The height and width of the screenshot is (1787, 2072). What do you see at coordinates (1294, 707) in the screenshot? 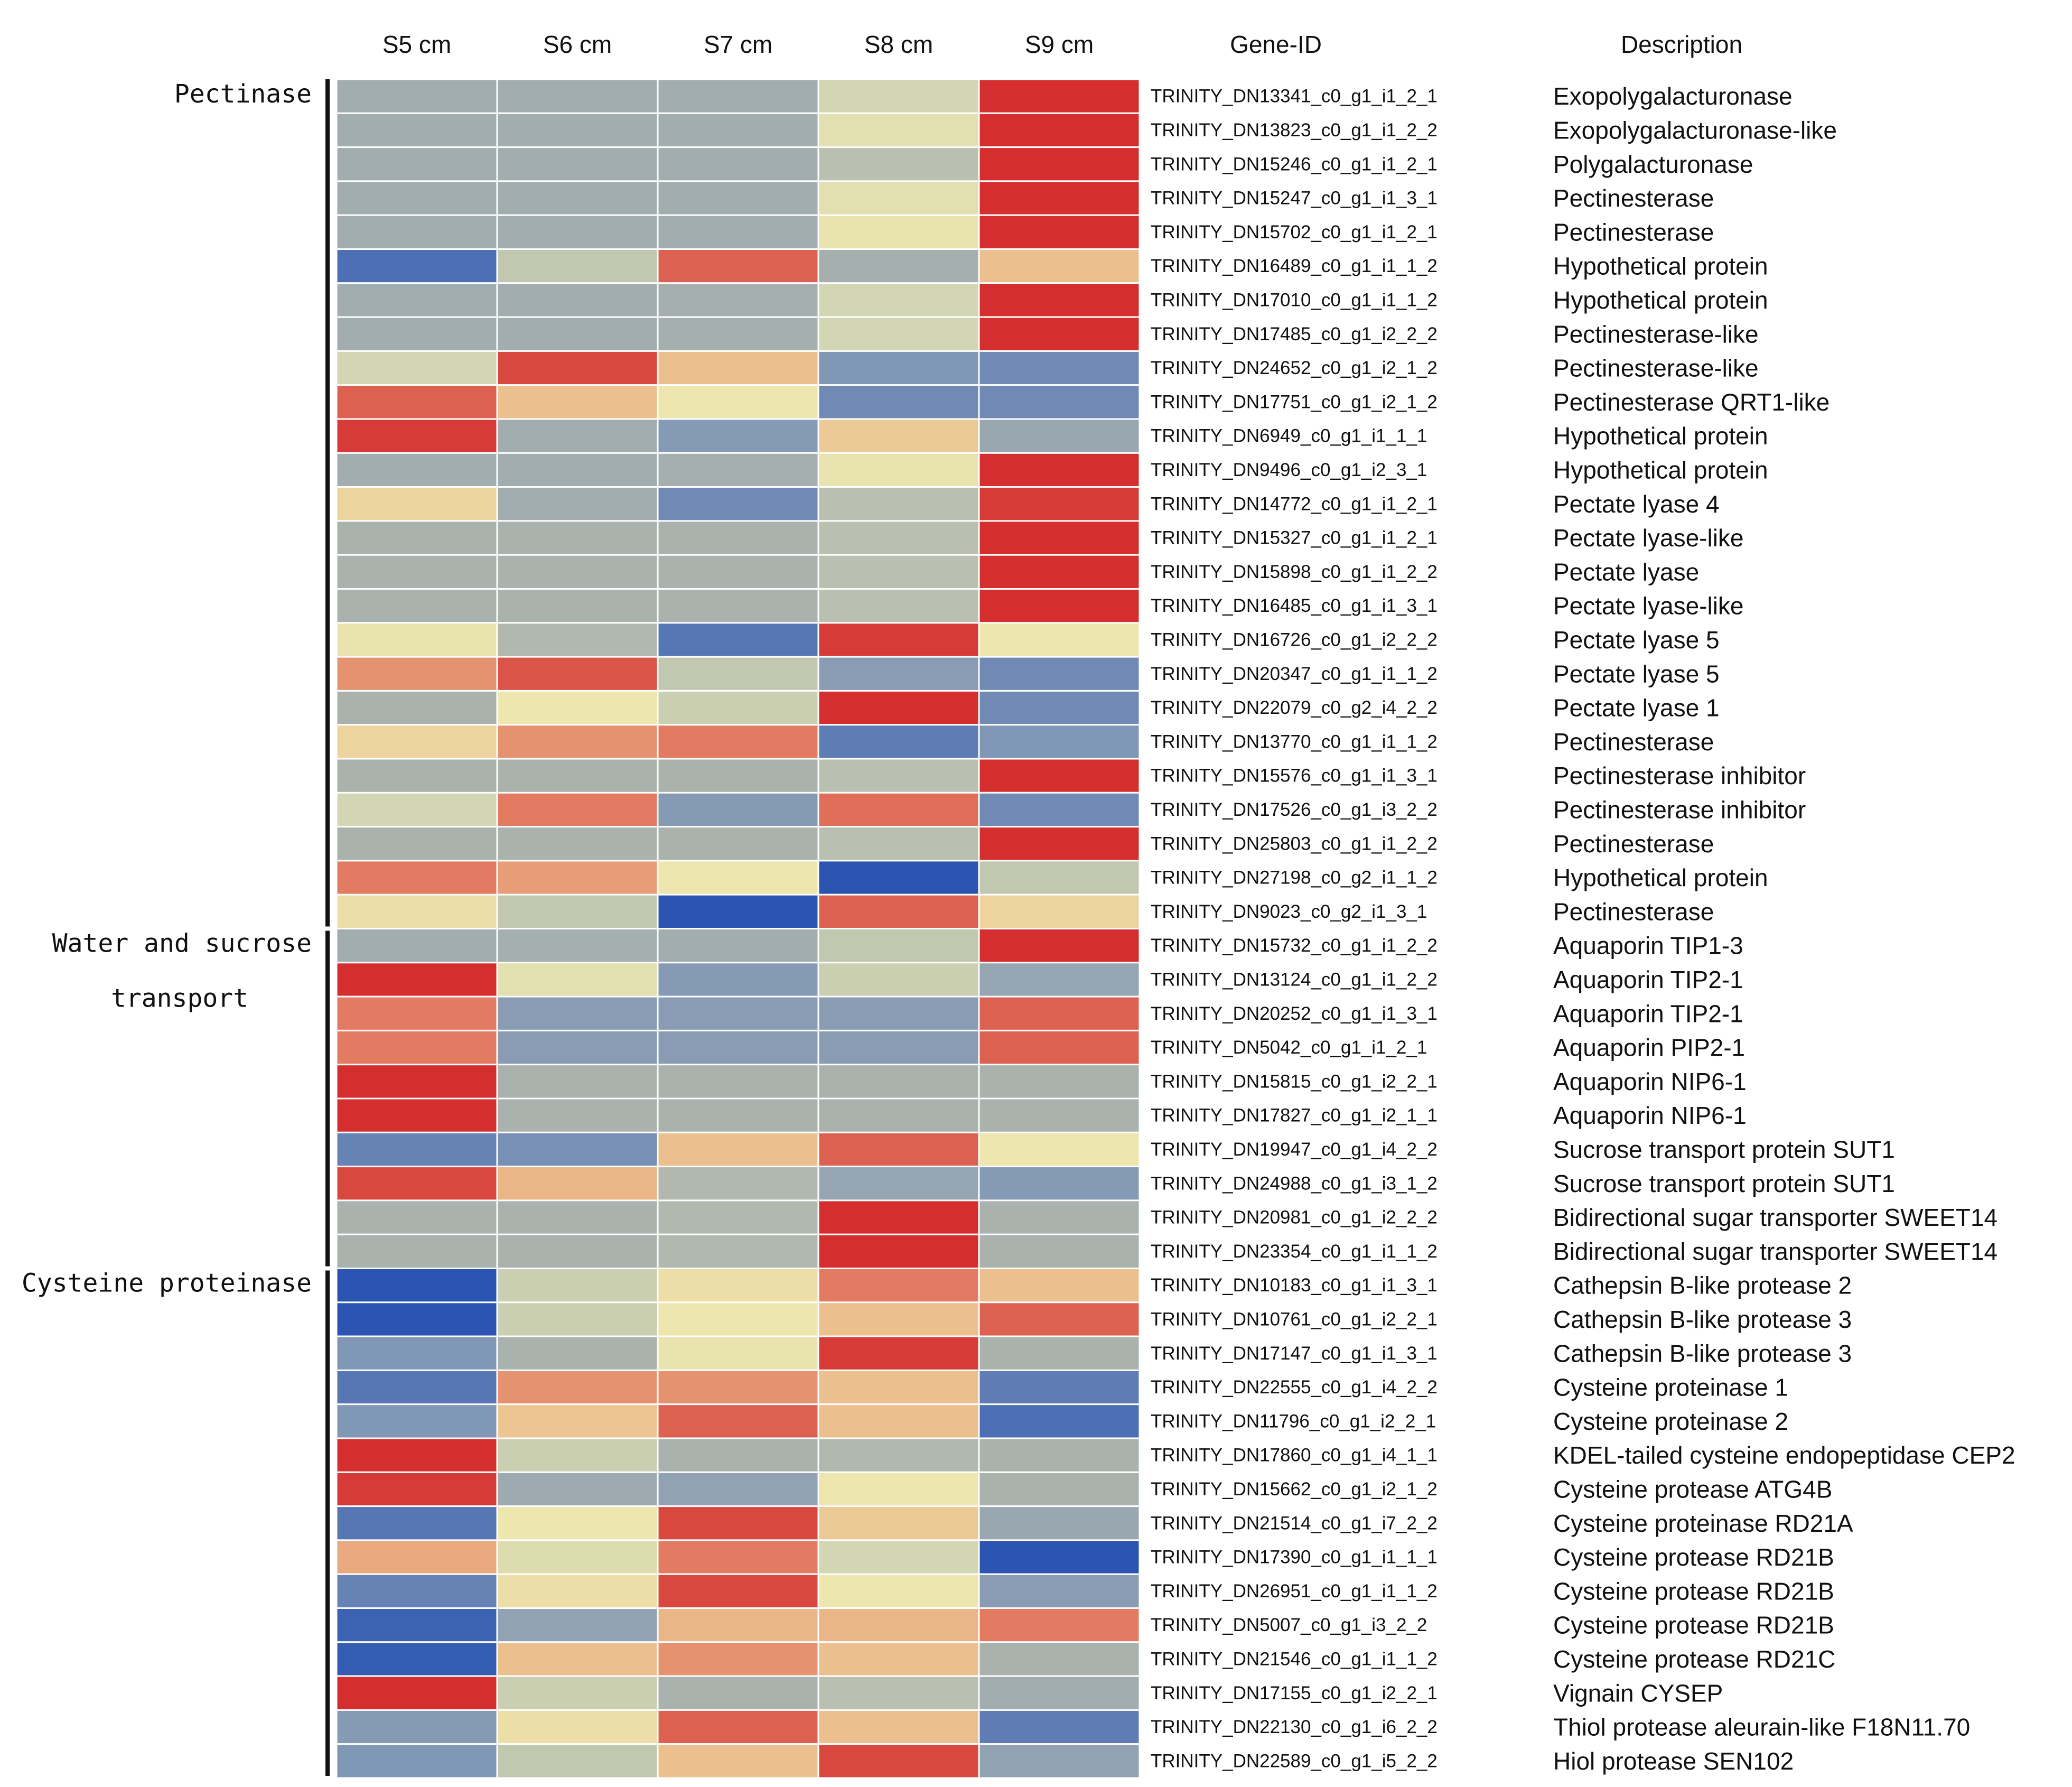
I see `gene-id-label: TRINITY_DN22079_c0_g2_i4_2_2` at bounding box center [1294, 707].